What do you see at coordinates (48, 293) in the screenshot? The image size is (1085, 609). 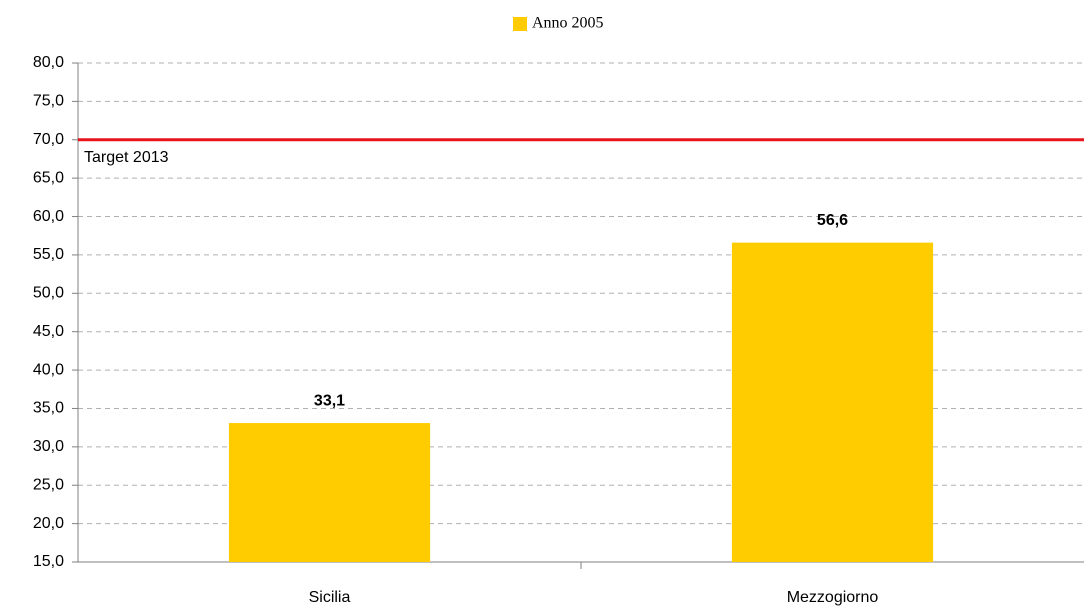 I see `y-tick-label: 50,0` at bounding box center [48, 293].